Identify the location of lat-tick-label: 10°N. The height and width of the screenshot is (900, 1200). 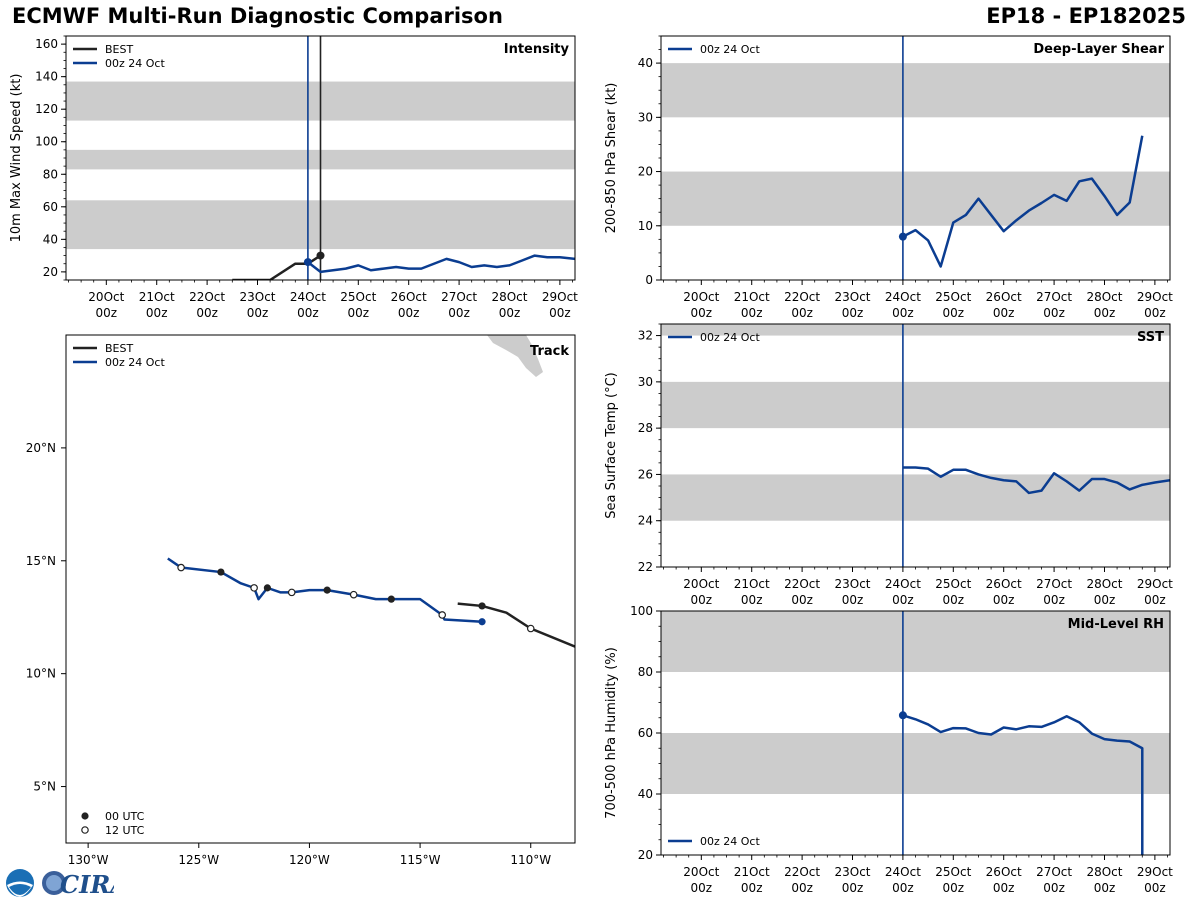
(41, 674).